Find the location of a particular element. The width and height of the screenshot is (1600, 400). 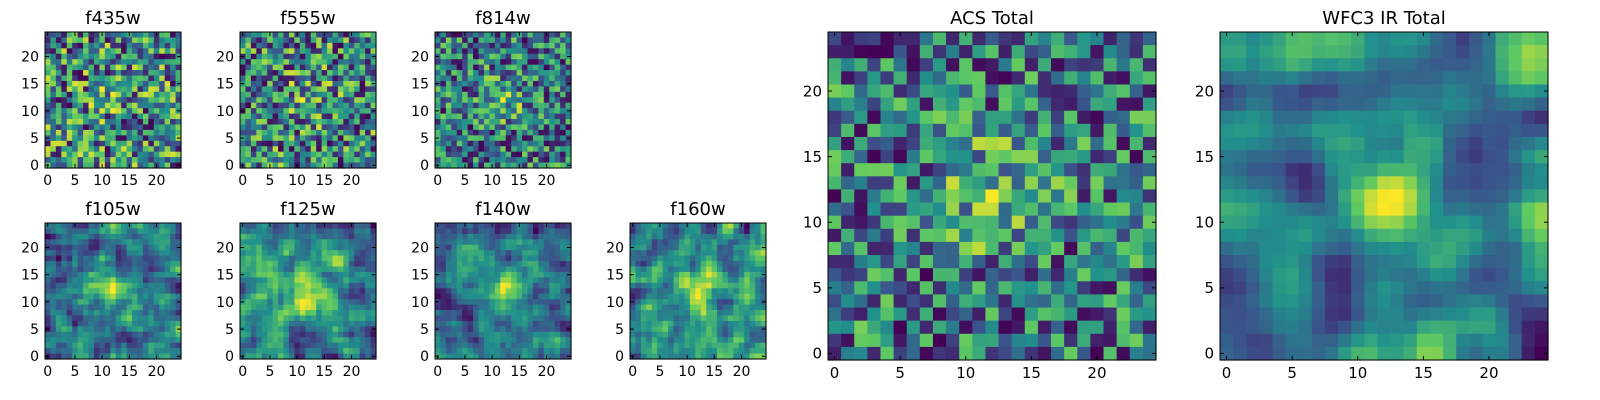

x-tick-label: 20 is located at coordinates (547, 372).